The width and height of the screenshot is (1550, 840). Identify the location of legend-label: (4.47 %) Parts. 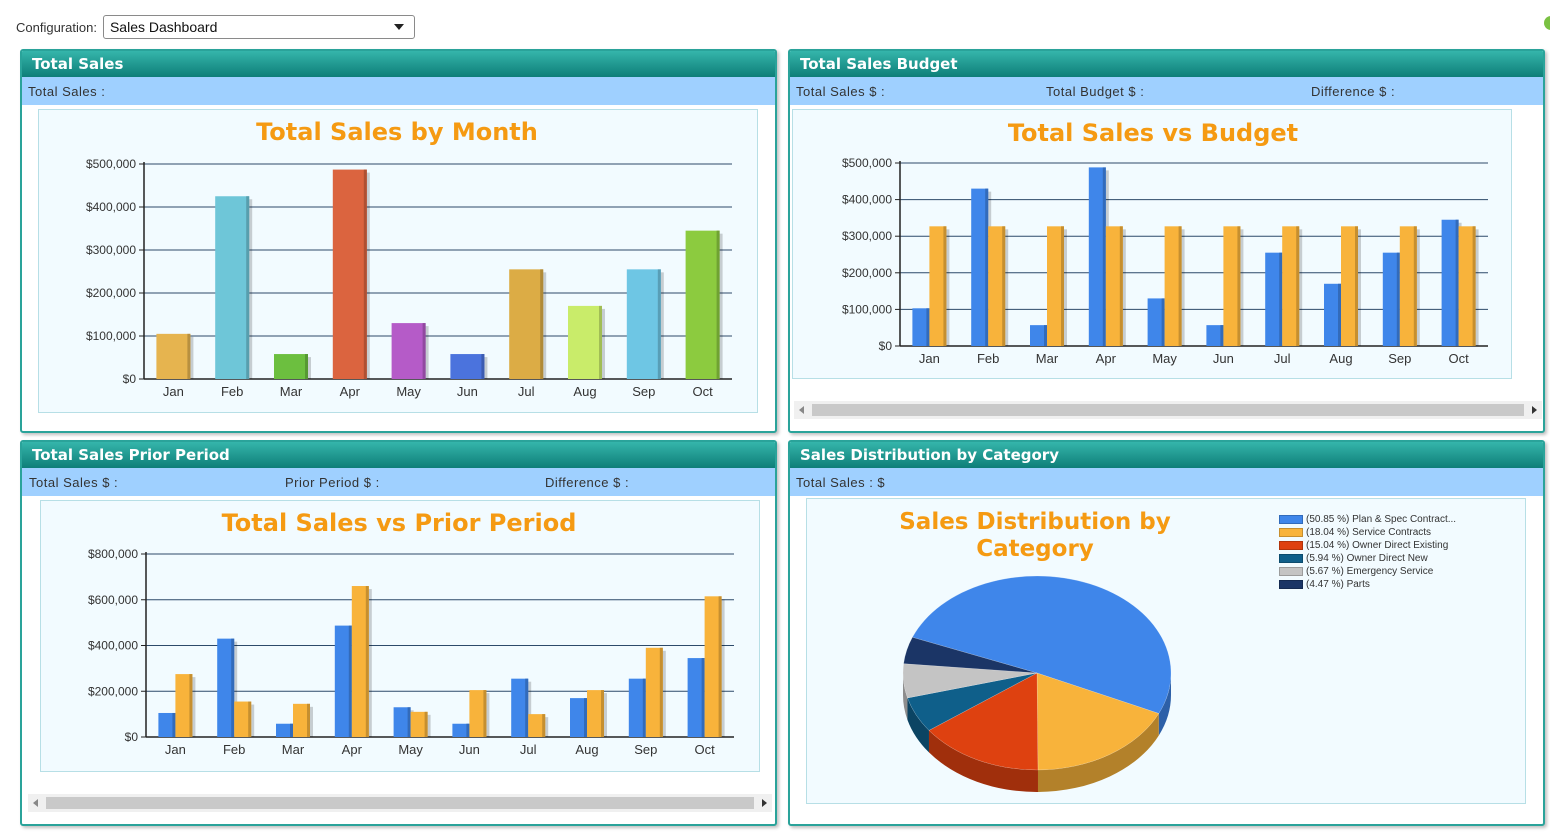
(1338, 584).